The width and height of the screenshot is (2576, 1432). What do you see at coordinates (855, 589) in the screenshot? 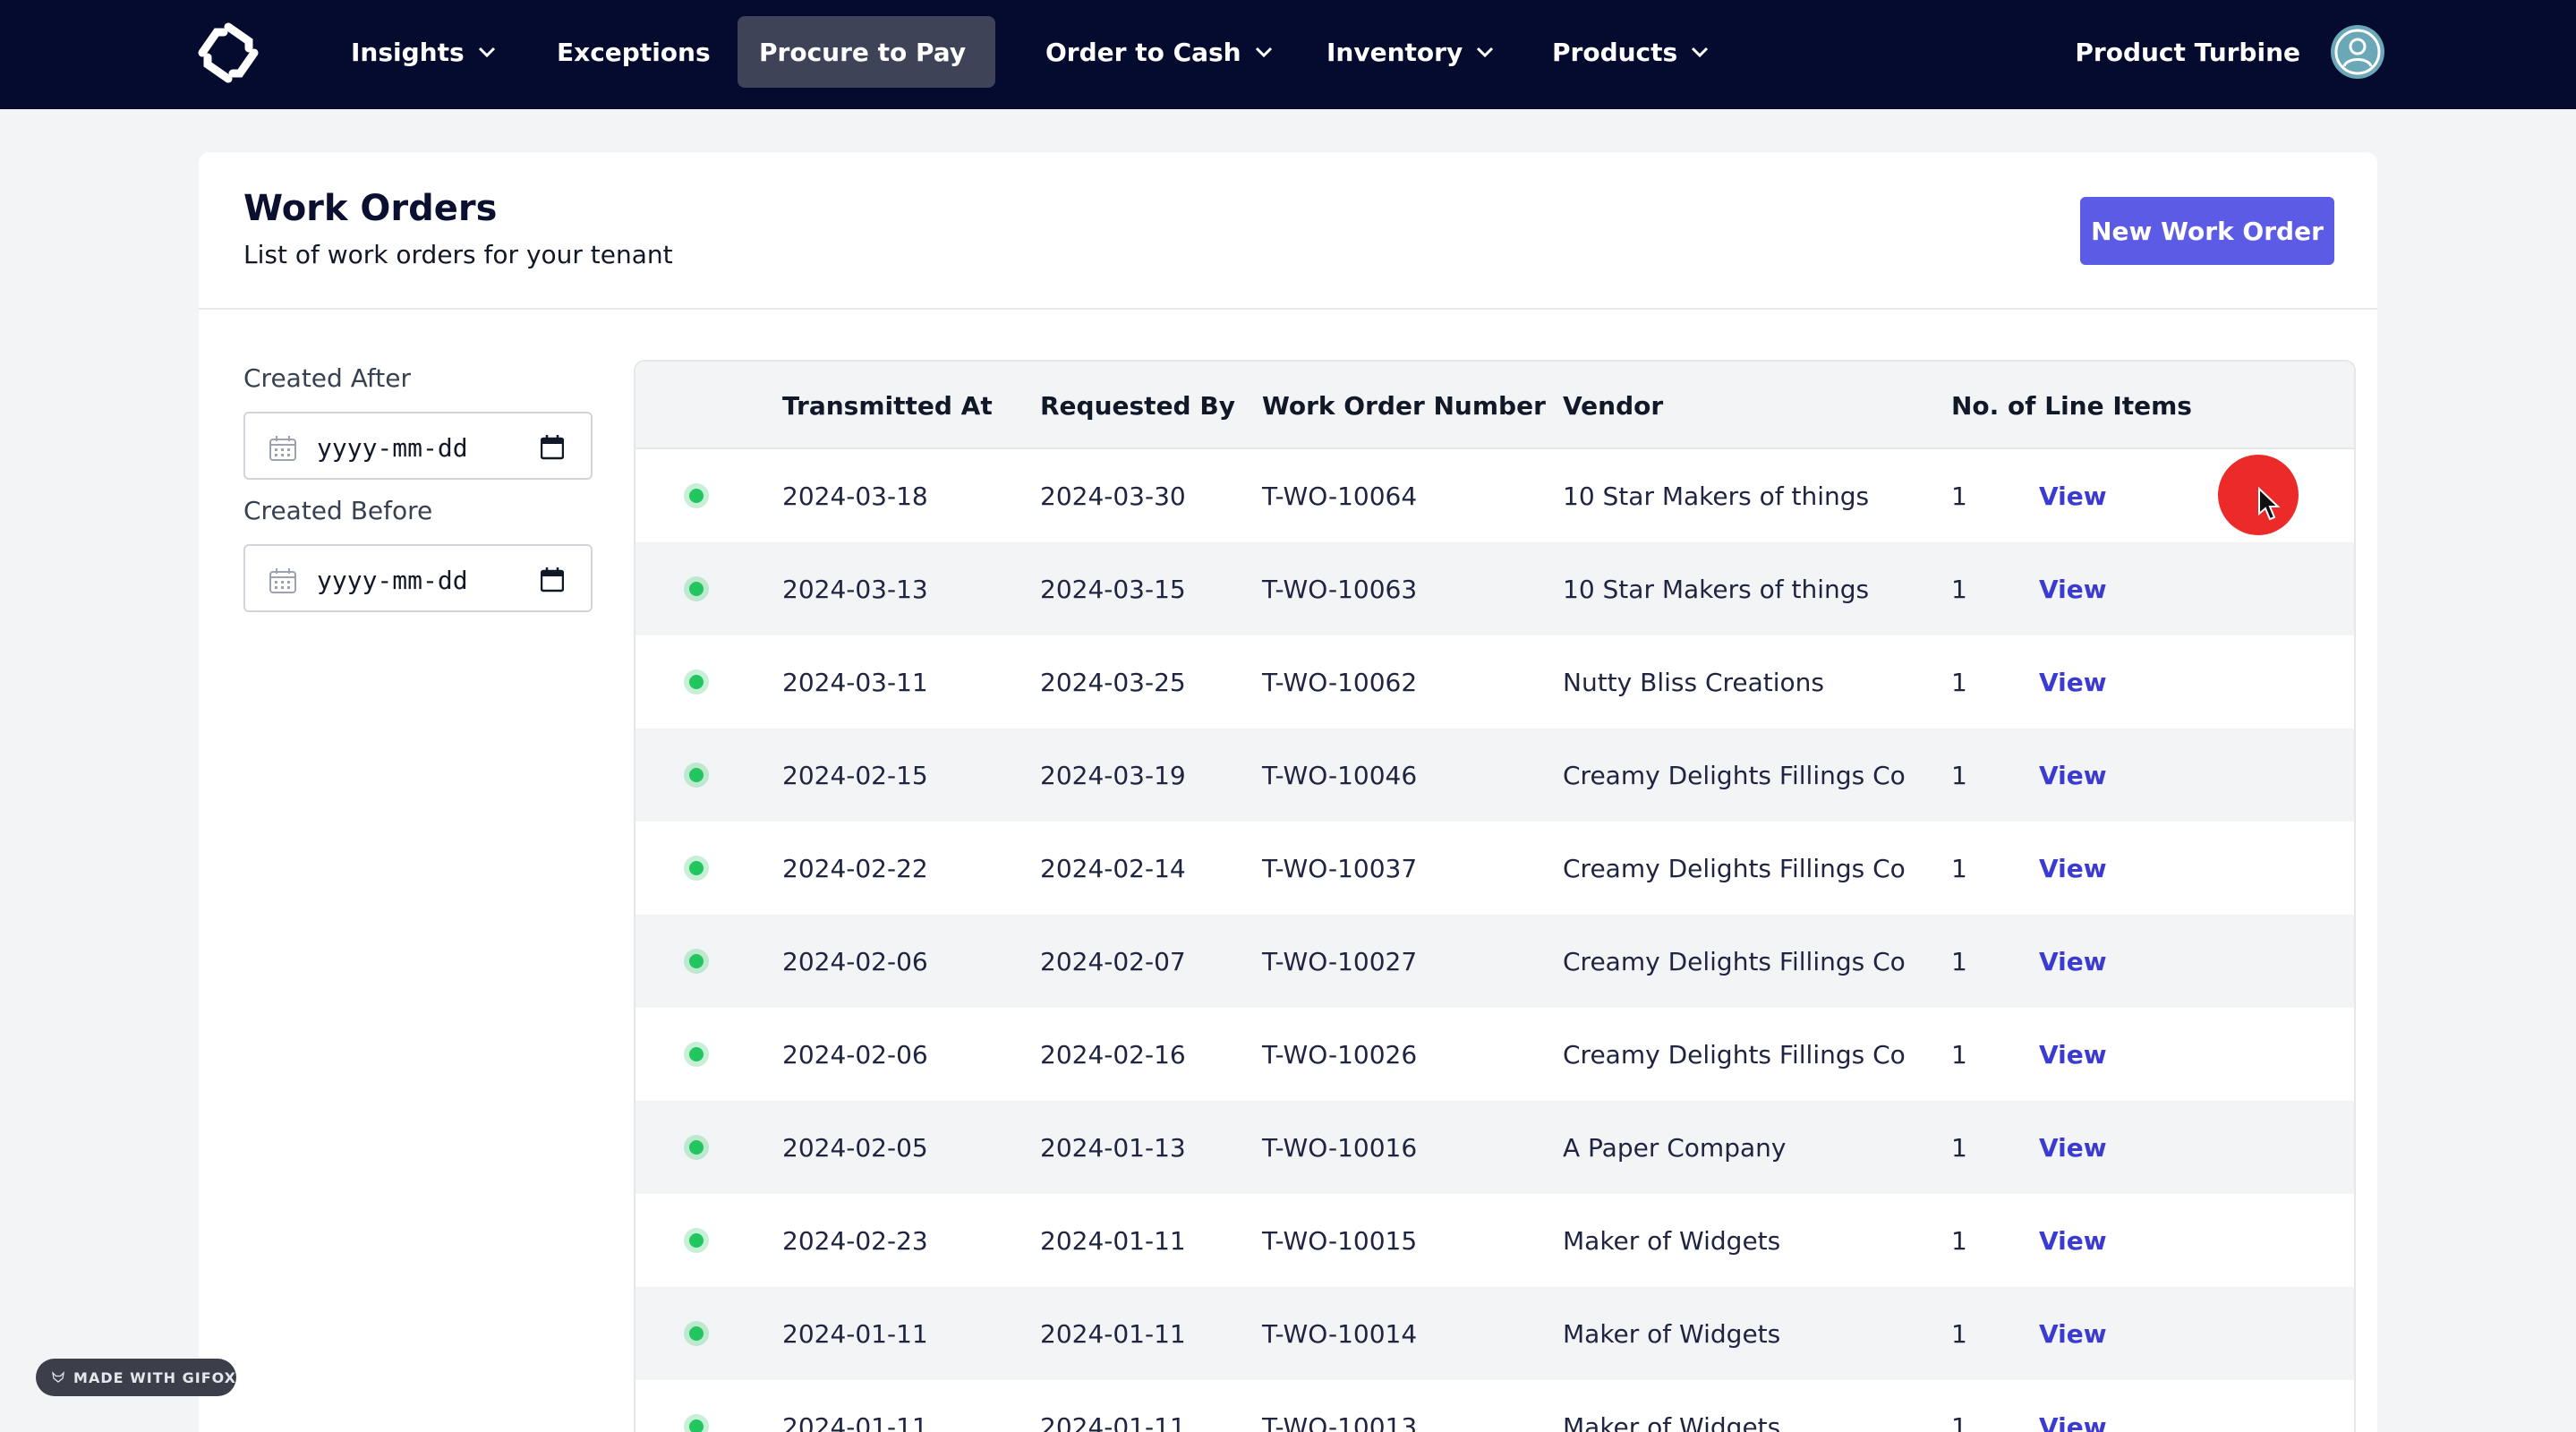
I see `cell-transmitted-at: 2024-03-13` at bounding box center [855, 589].